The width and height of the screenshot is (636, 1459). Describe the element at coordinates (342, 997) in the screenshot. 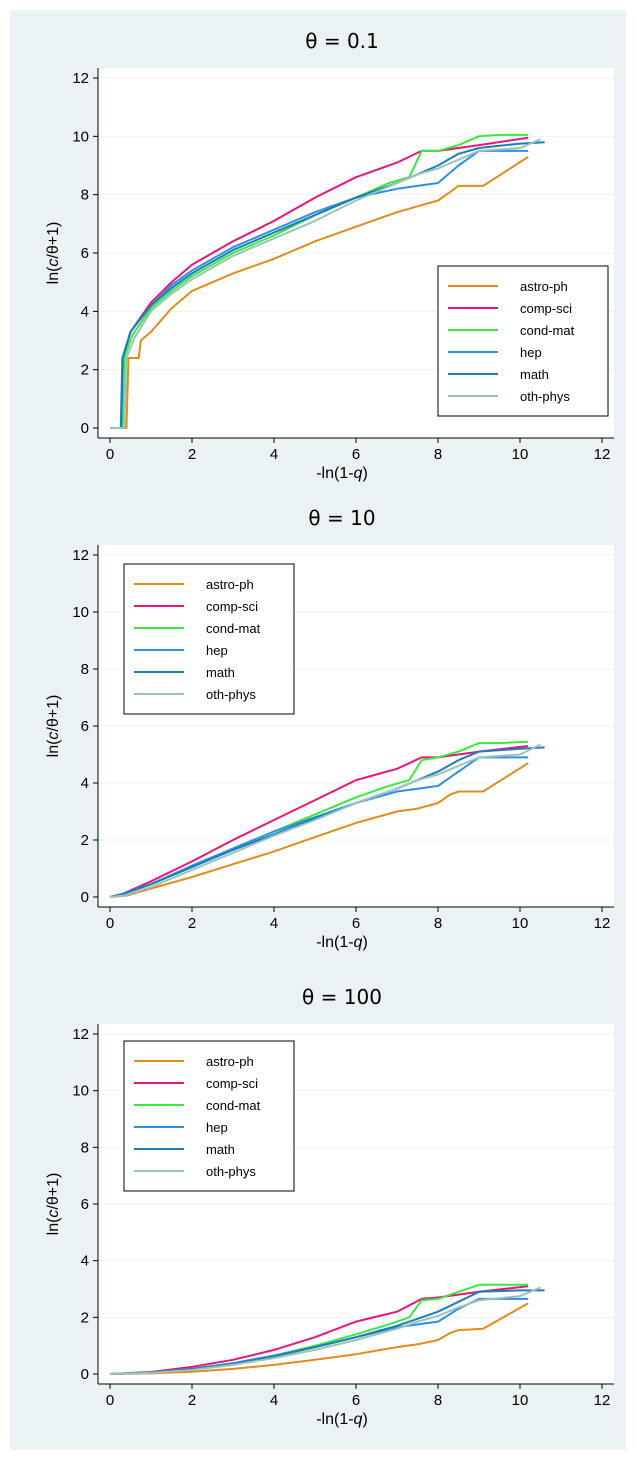

I see `chart-title: θ = 100` at that location.